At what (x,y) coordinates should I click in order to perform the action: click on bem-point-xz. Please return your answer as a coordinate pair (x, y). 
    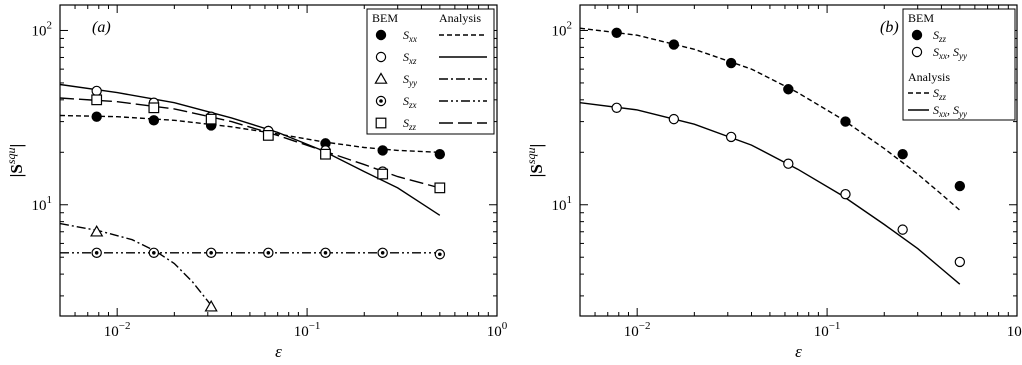
    Looking at the image, I should click on (96, 91).